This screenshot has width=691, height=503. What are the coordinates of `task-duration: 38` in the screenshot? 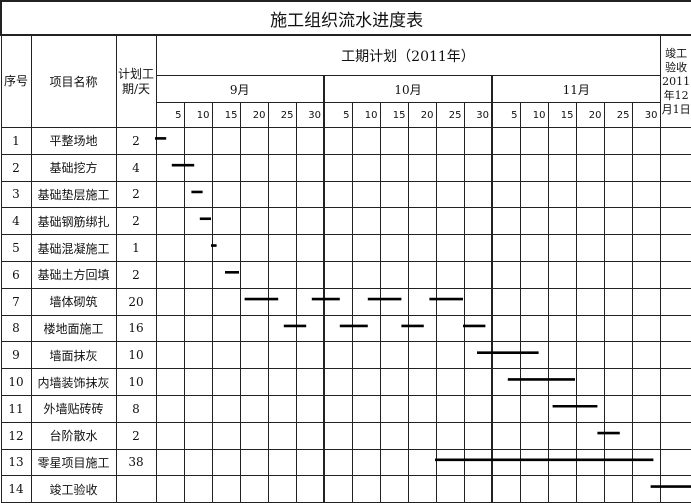 It's located at (136, 462).